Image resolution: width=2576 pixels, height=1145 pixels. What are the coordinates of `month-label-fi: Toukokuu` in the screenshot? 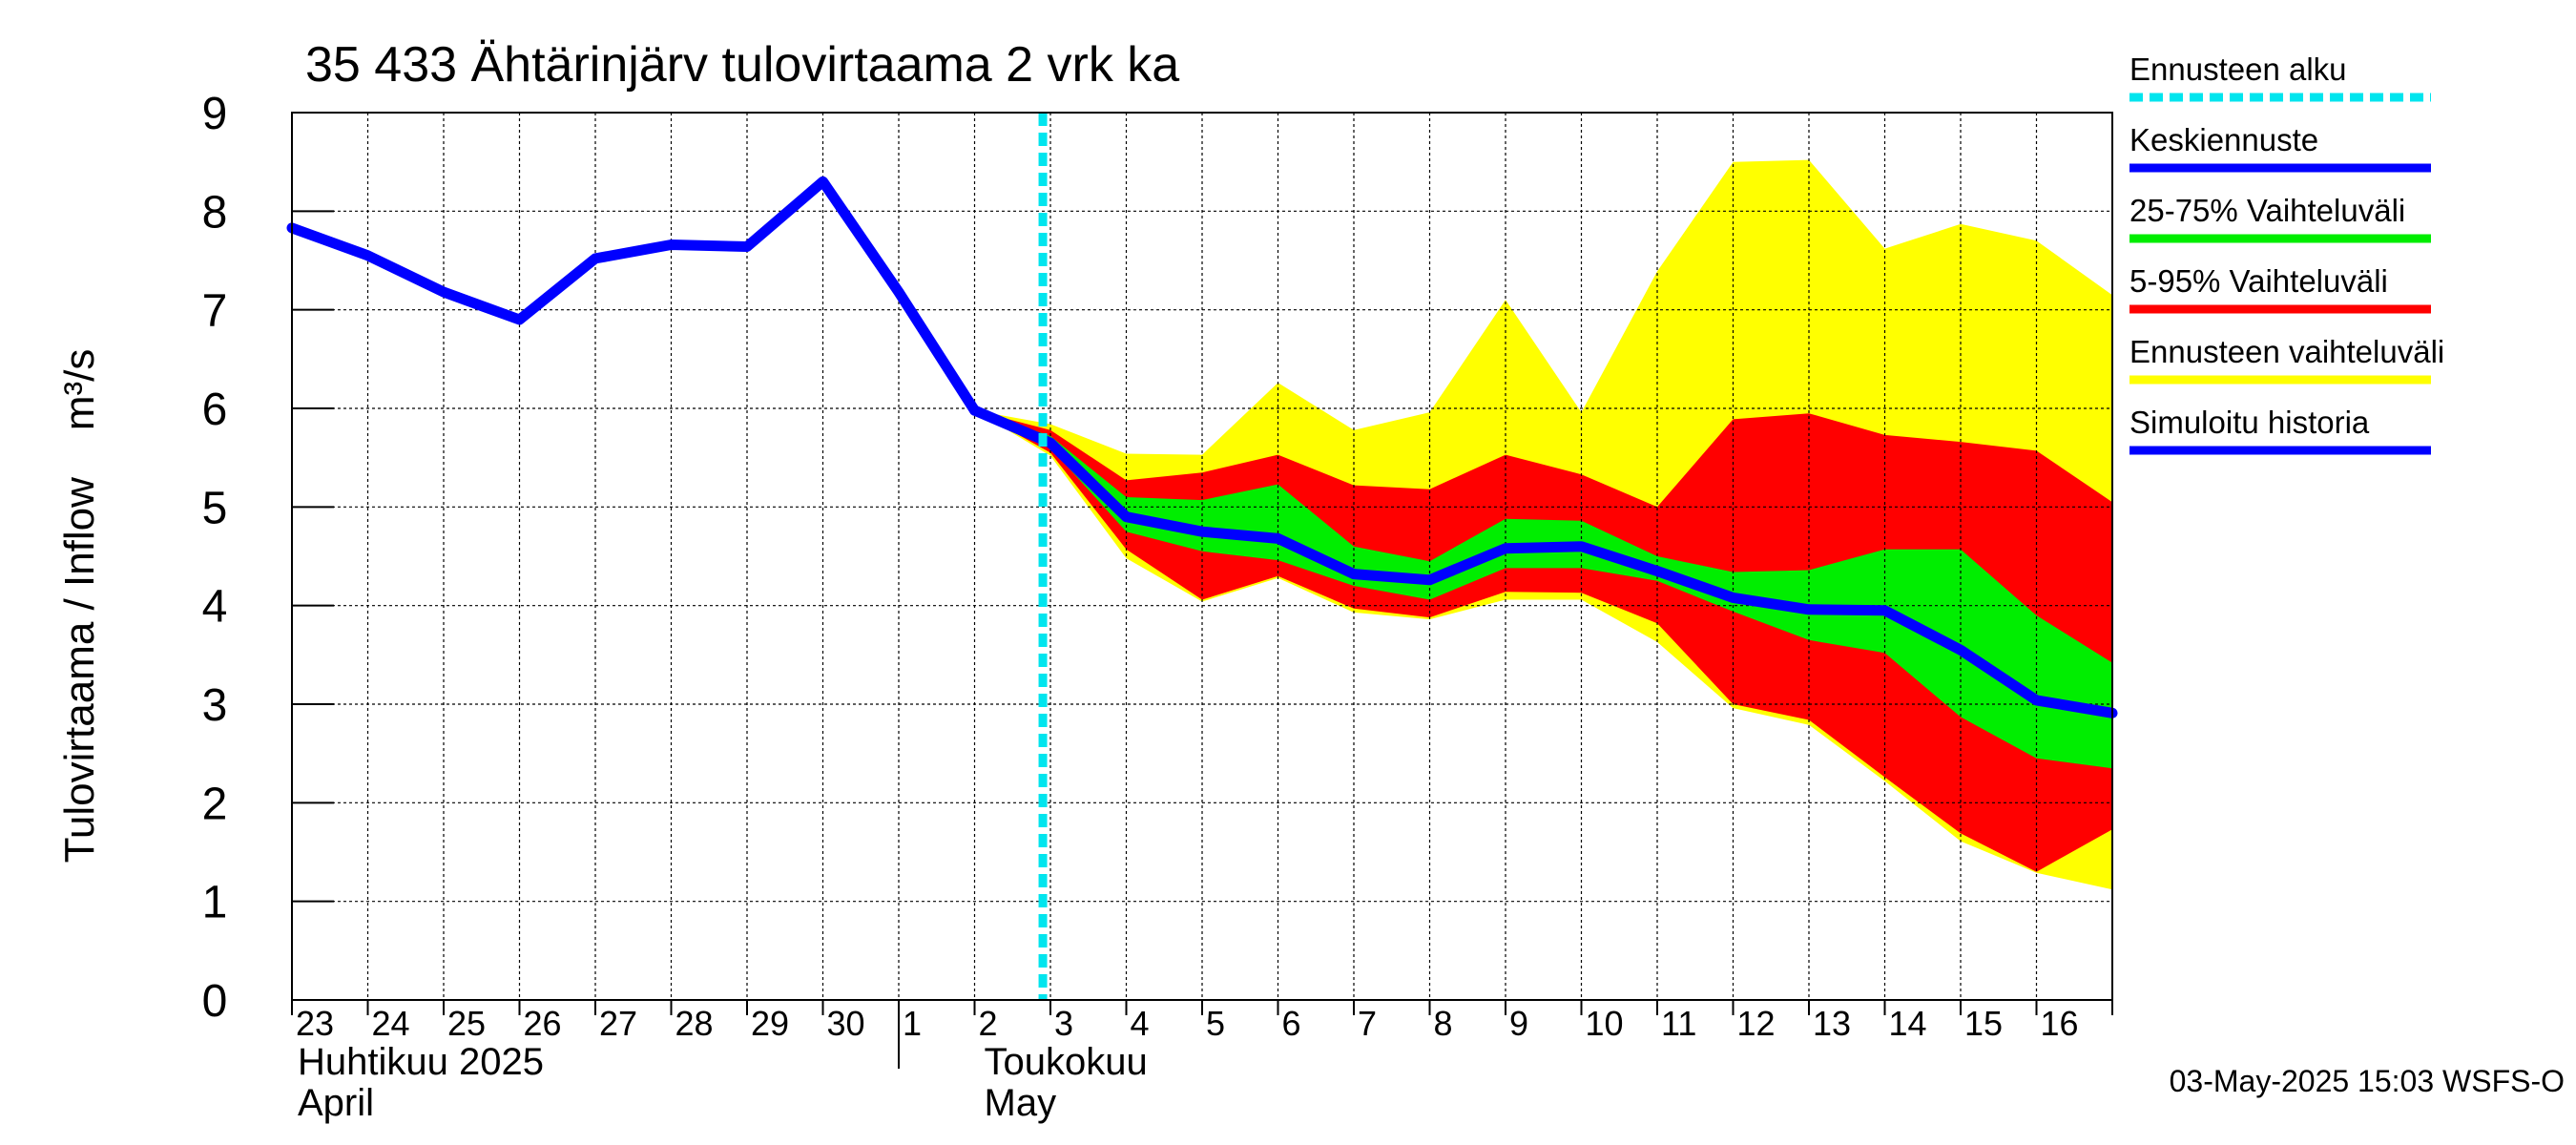 It's located at (1066, 1062).